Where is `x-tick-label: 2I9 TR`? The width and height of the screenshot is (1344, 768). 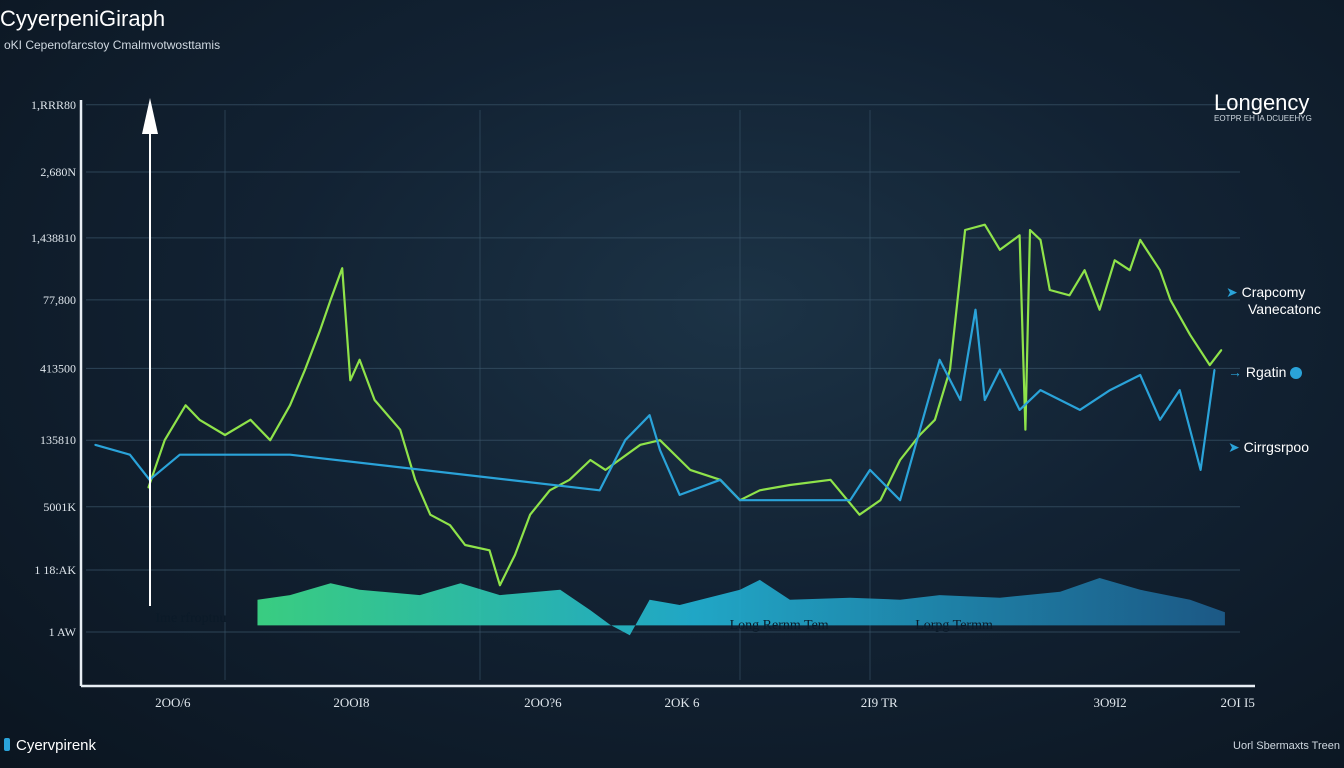
x-tick-label: 2I9 TR is located at coordinates (879, 702).